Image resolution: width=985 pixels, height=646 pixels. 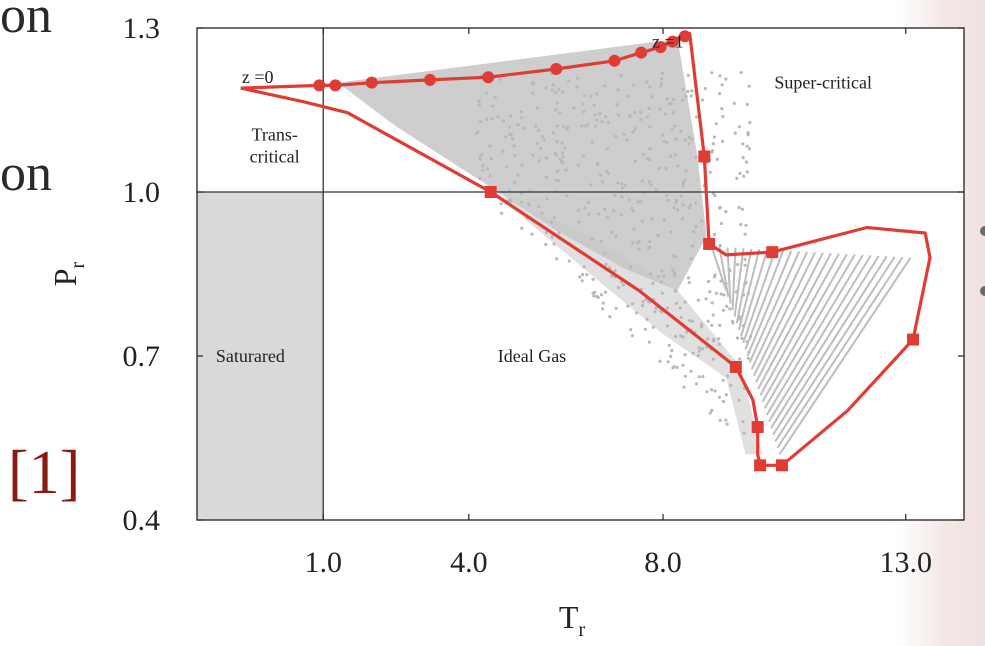 I want to click on x-tick-label: 8.0, so click(x=663, y=562).